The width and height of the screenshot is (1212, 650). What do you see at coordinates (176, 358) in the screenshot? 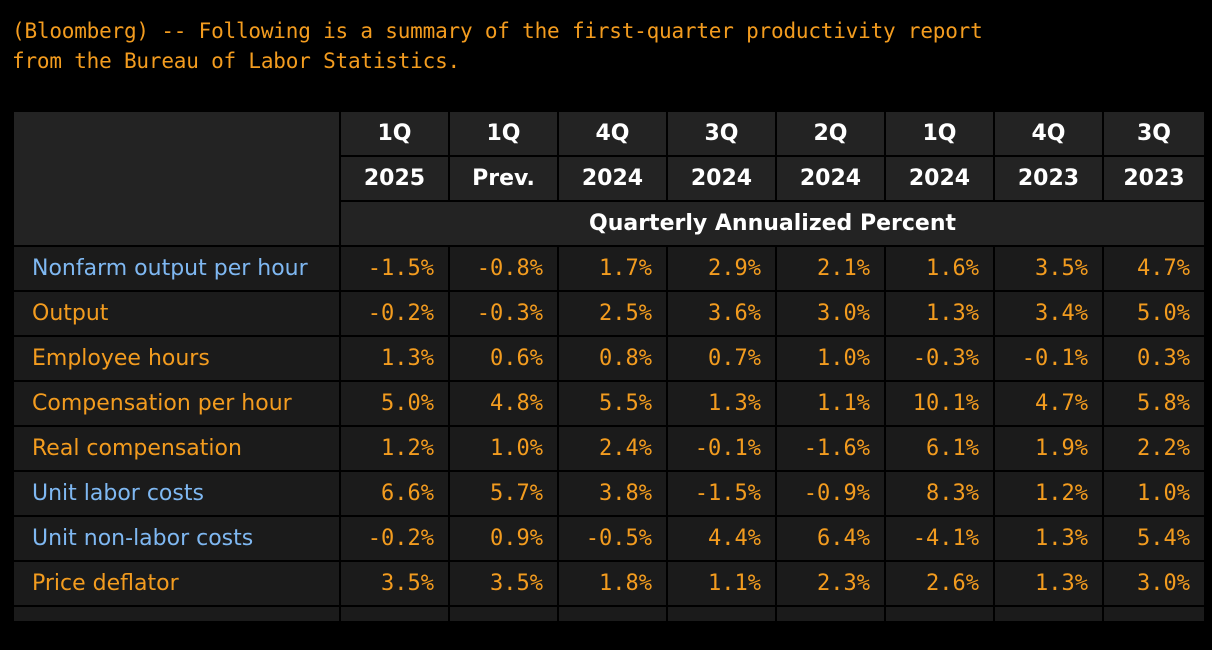
I see `row-label: Employee hours` at bounding box center [176, 358].